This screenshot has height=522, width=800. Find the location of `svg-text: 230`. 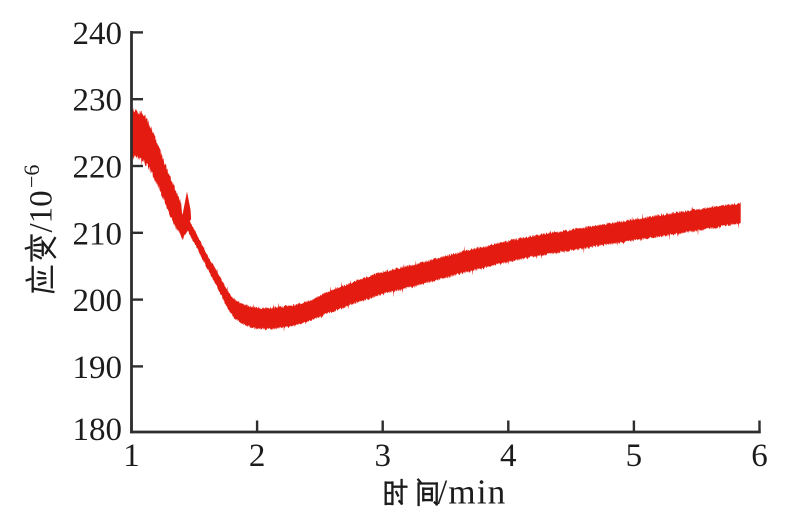

svg-text: 230 is located at coordinates (98, 101).